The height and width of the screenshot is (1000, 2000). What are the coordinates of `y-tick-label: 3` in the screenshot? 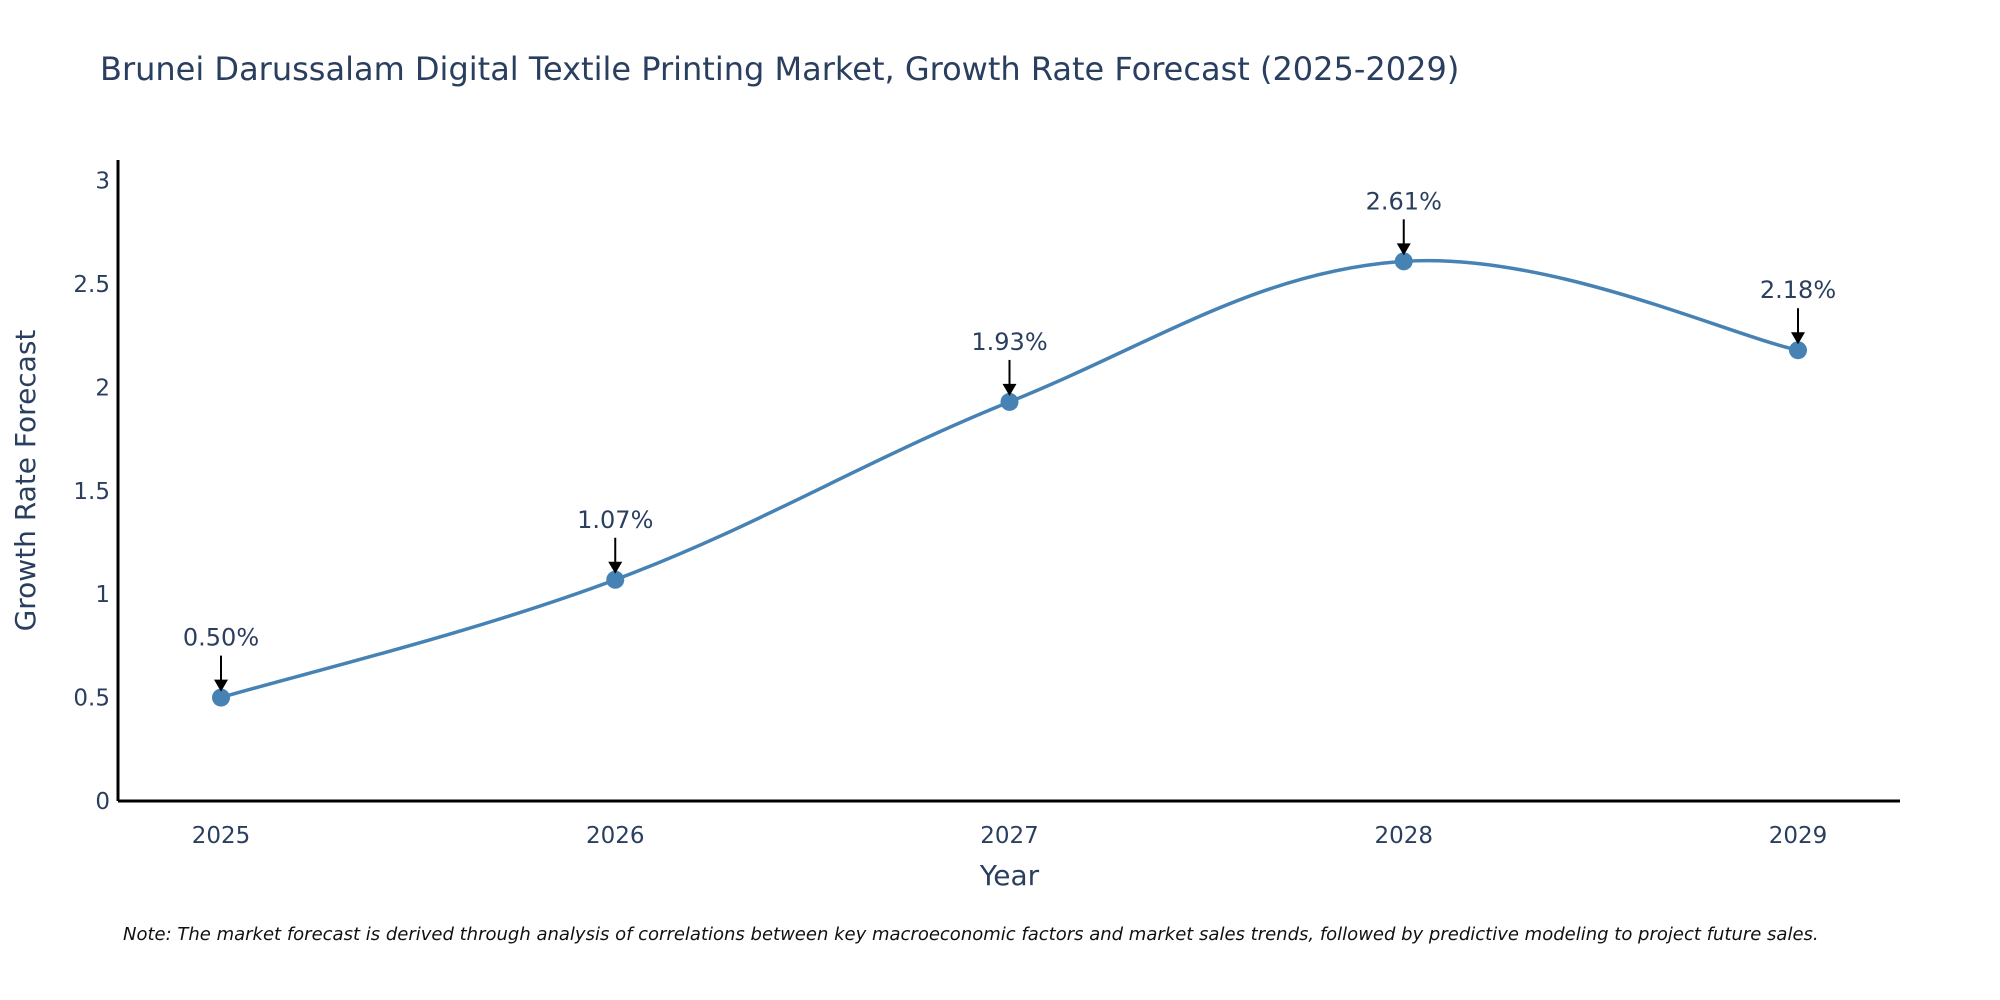 It's located at (102, 182).